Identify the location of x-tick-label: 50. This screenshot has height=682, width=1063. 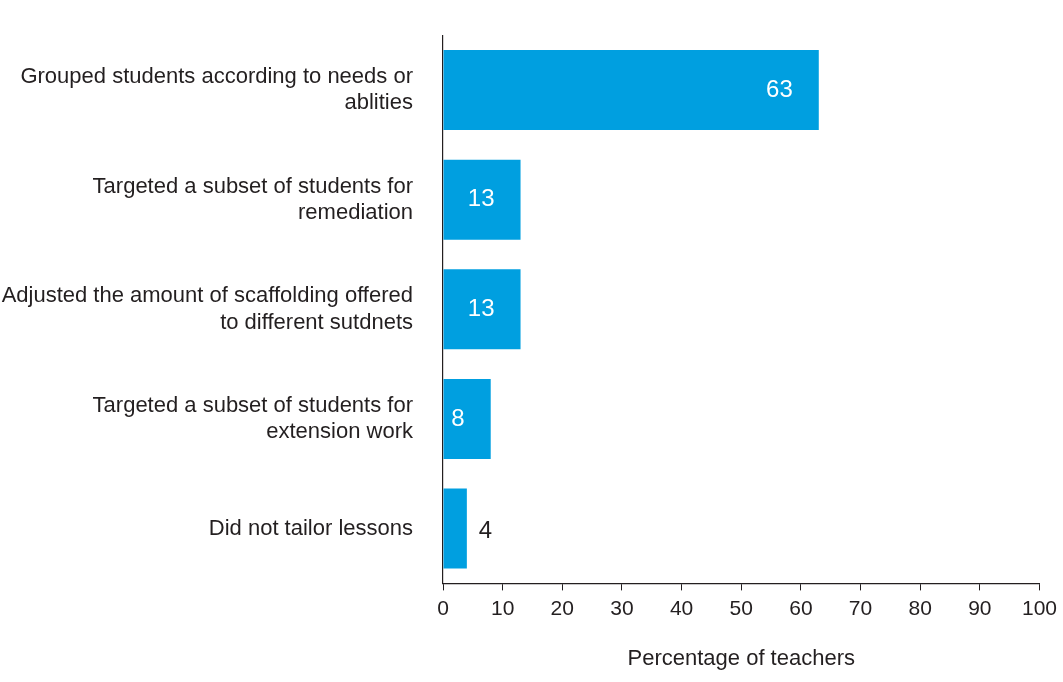
(741, 607).